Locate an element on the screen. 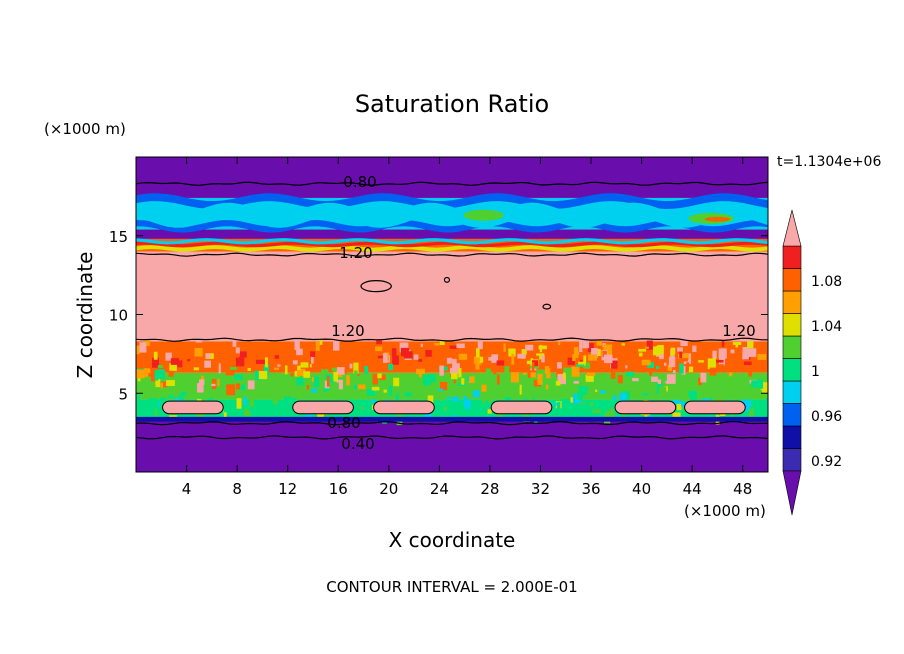 This screenshot has width=904, height=654. colorbar-label-4: 1.08 is located at coordinates (826, 282).